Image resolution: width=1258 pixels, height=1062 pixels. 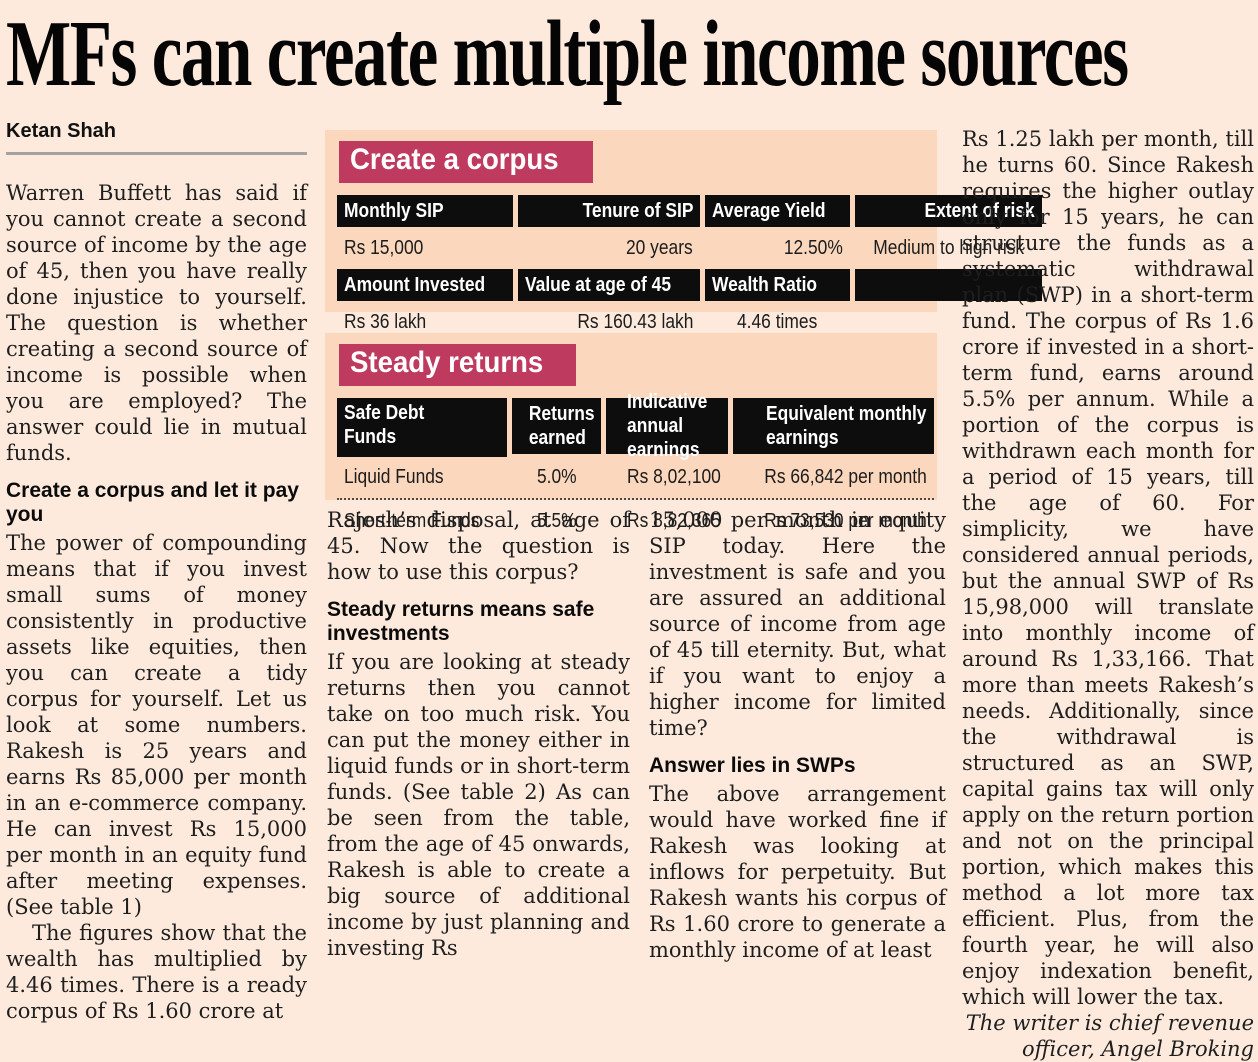 I want to click on table1-header-extent-of-risk: Extent of risk, so click(x=948, y=211).